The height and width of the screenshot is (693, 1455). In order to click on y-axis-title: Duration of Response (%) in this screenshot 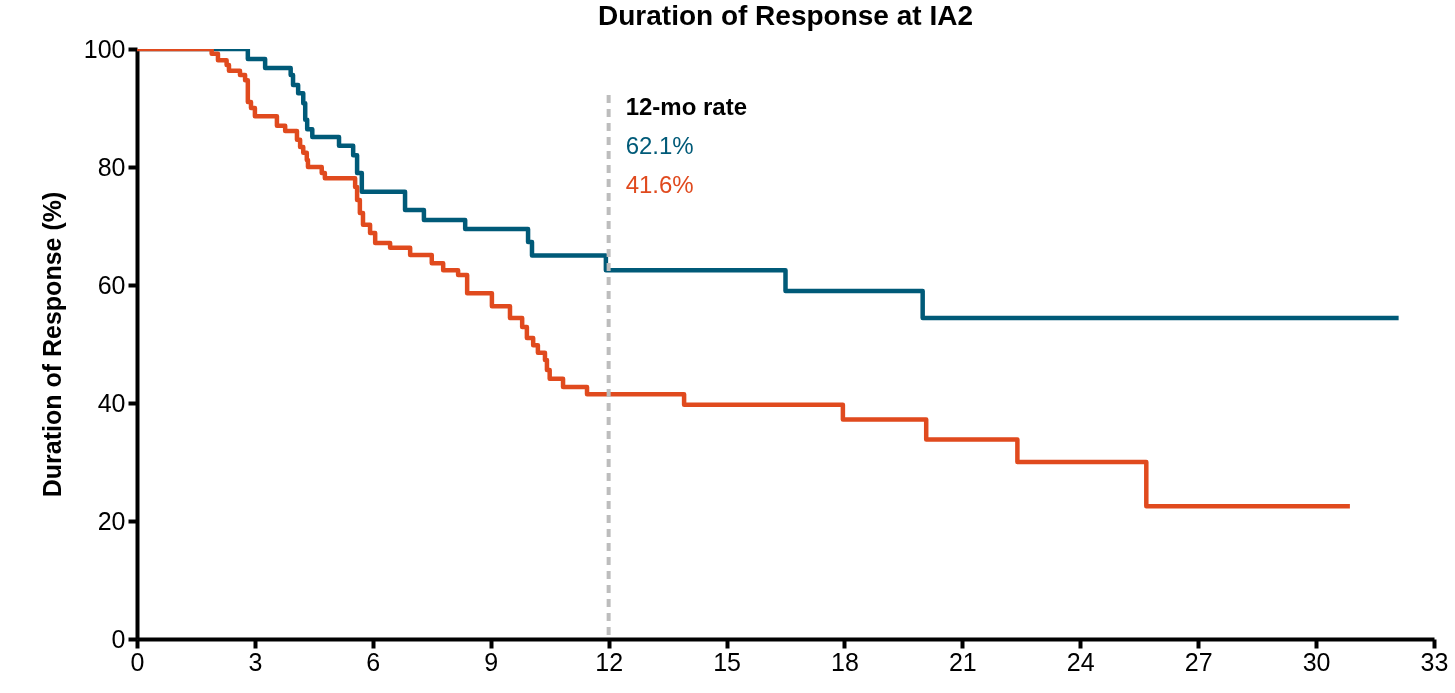, I will do `click(51, 344)`.